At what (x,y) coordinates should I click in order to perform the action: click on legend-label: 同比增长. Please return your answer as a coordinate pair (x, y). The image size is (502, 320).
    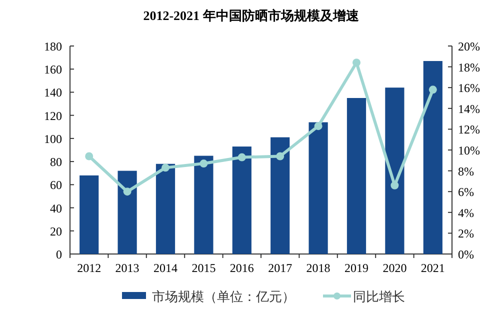
    Looking at the image, I should click on (379, 296).